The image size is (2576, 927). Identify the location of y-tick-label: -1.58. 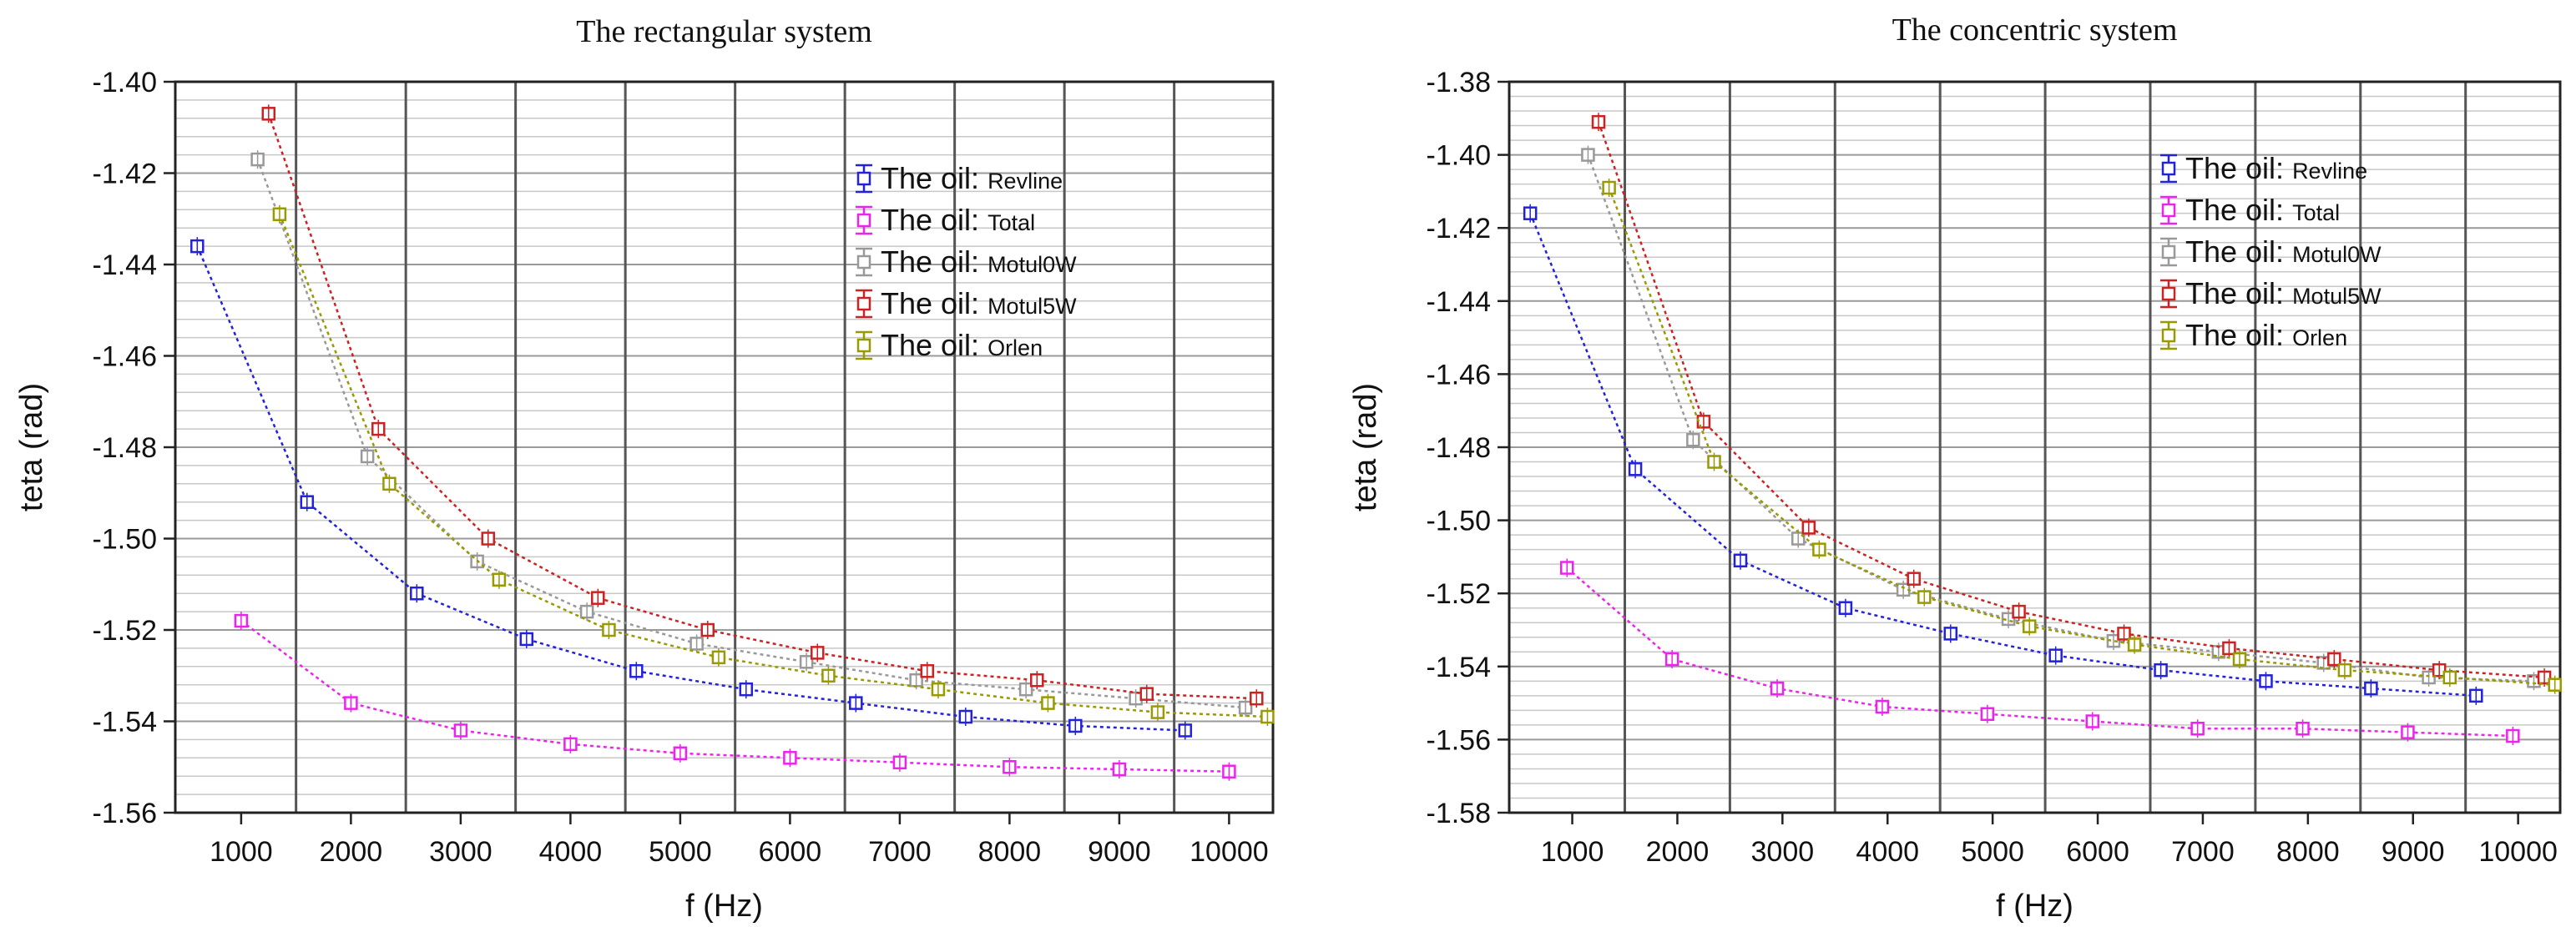
(1459, 813).